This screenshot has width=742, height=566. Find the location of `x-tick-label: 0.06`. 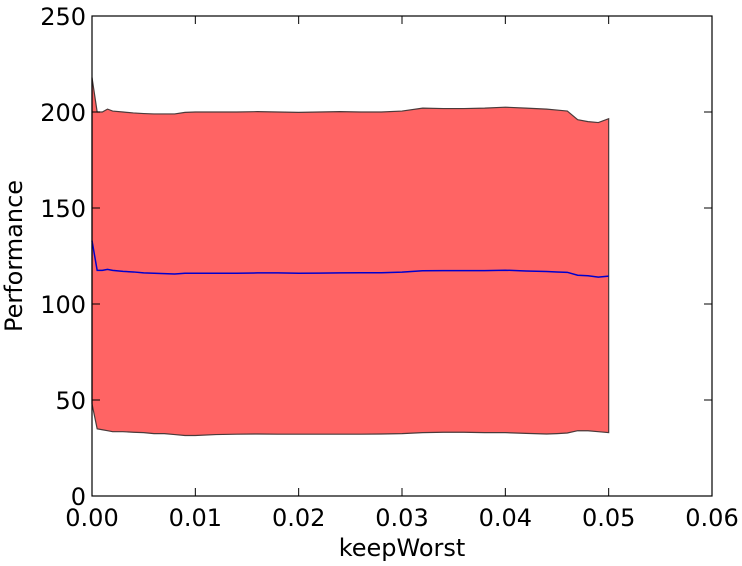

x-tick-label: 0.06 is located at coordinates (711, 518).